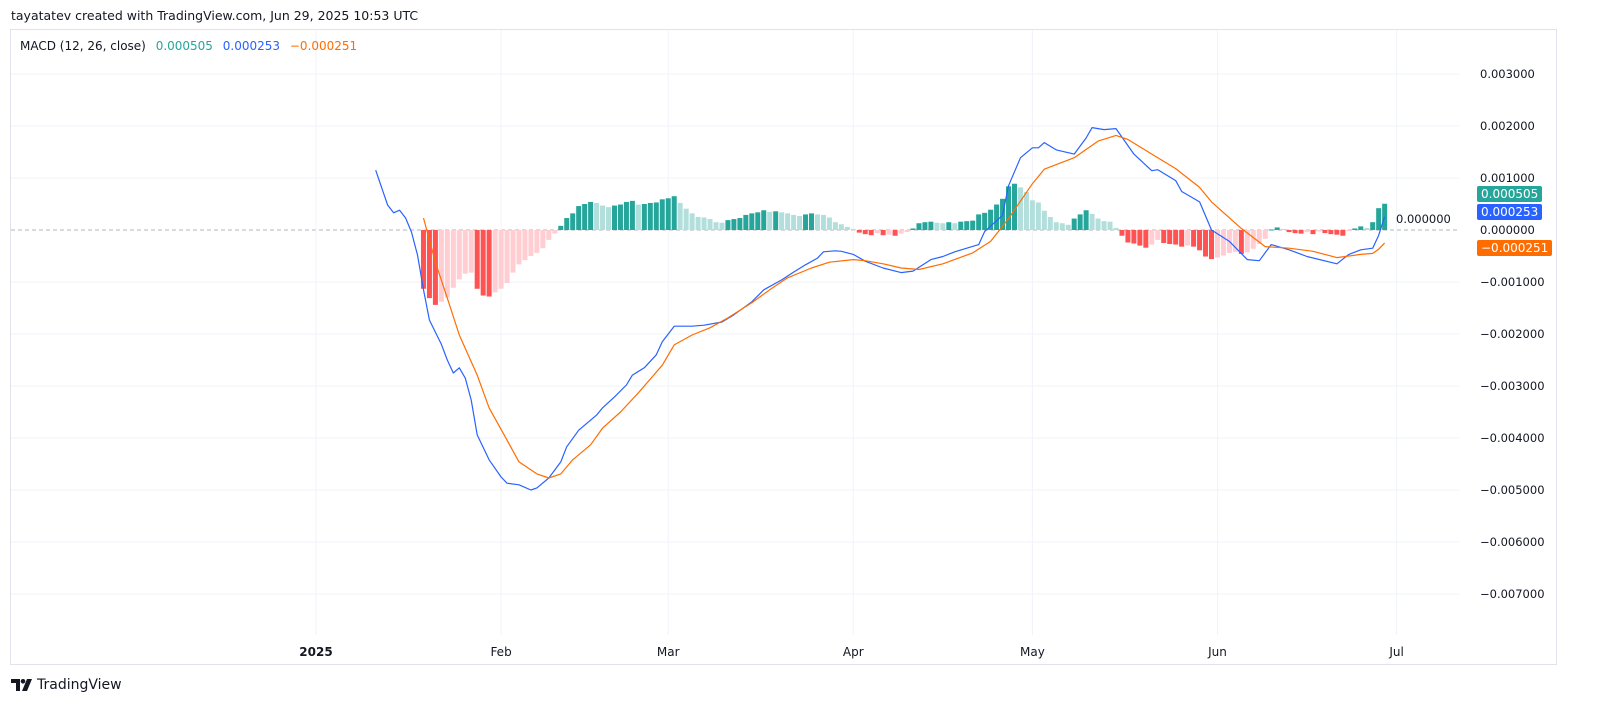  Describe the element at coordinates (500, 652) in the screenshot. I see `x-tick-label: Feb` at that location.